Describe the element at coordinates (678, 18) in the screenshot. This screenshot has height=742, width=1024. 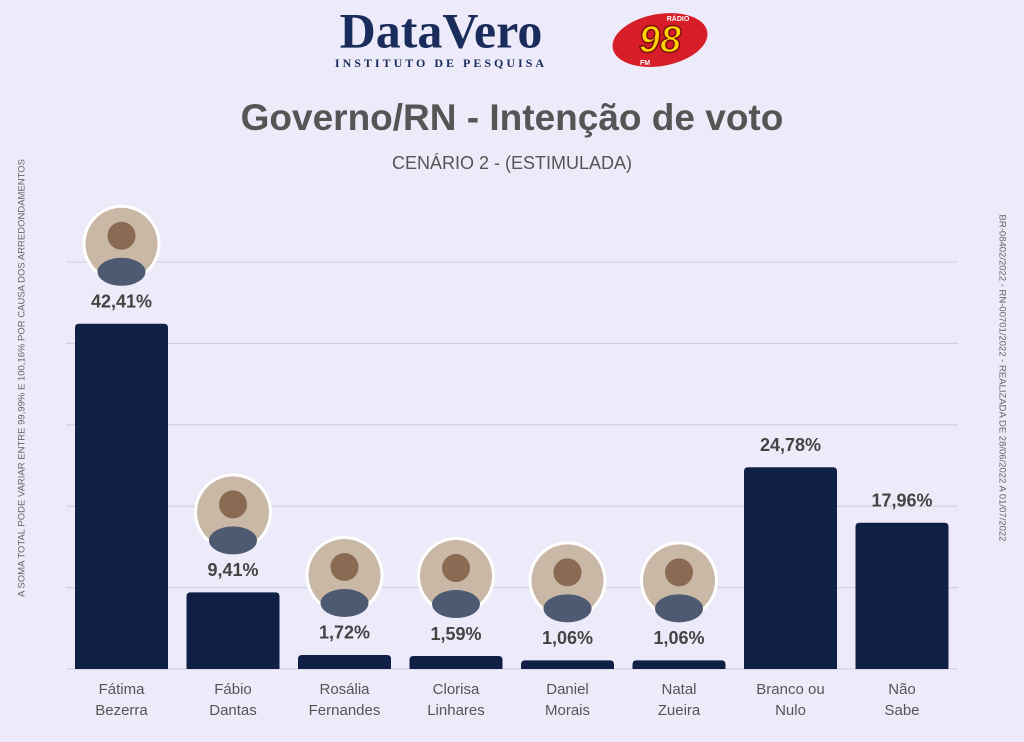
I see `radio-name: RÁDIO` at that location.